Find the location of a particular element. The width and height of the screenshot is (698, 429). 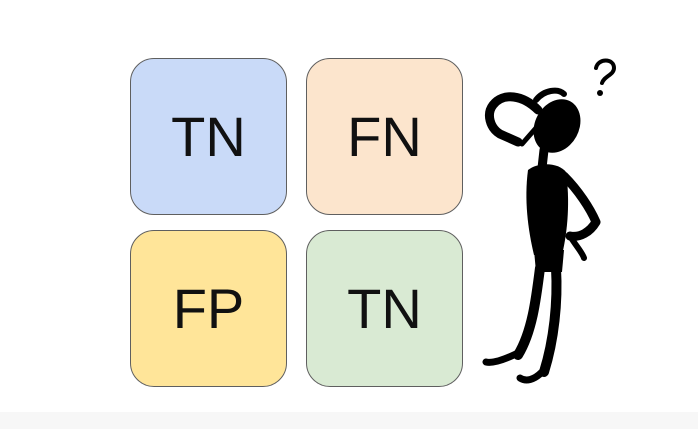

tile-bottom-right: TN is located at coordinates (384, 308).